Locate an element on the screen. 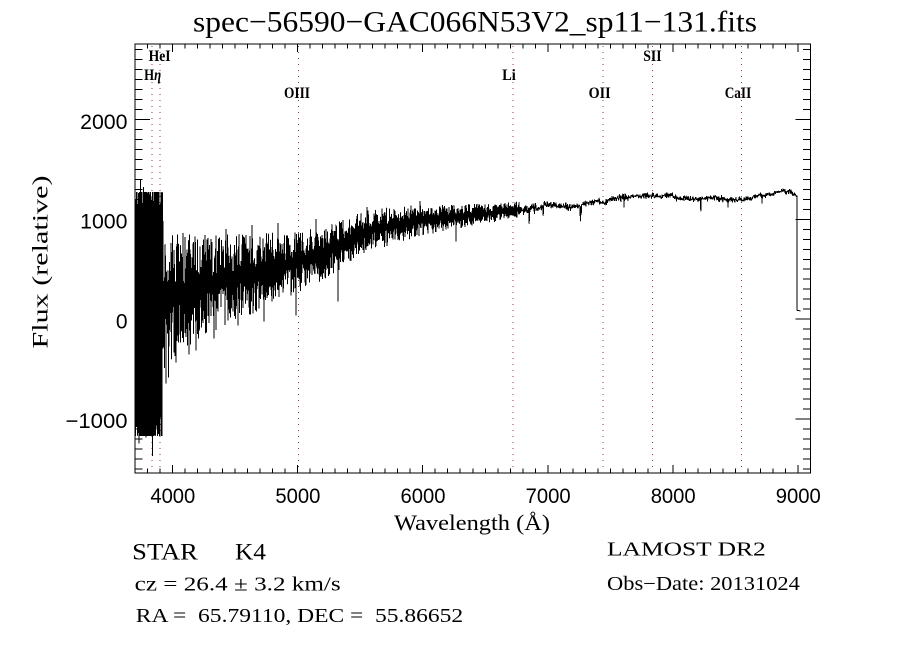 The width and height of the screenshot is (900, 650). svg-text: −1000 is located at coordinates (97, 421).